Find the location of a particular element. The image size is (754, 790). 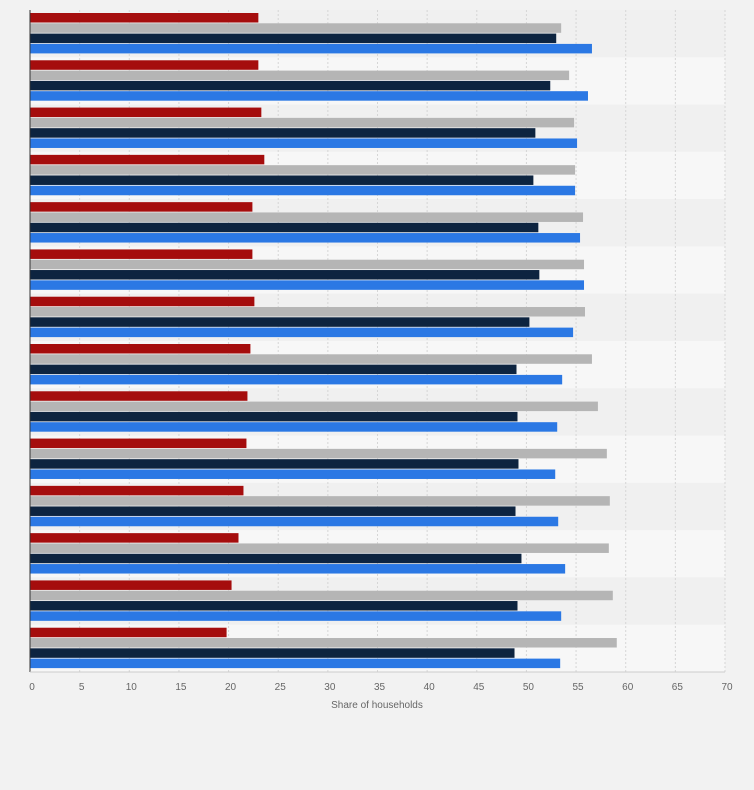

x-tick-label: 10 is located at coordinates (132, 687).